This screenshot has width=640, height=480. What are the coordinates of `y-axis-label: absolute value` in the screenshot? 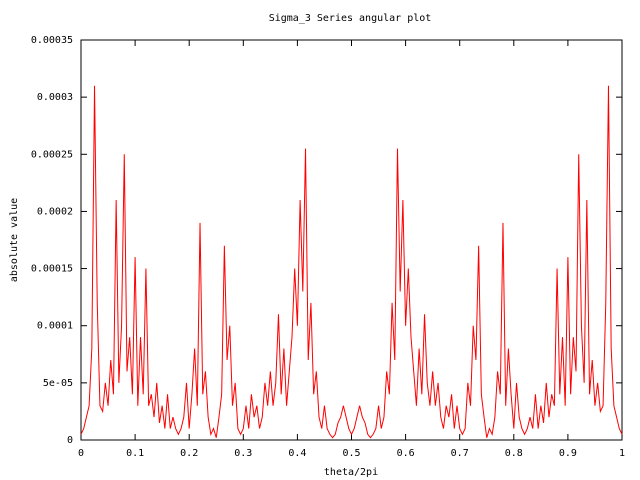 It's located at (14, 240).